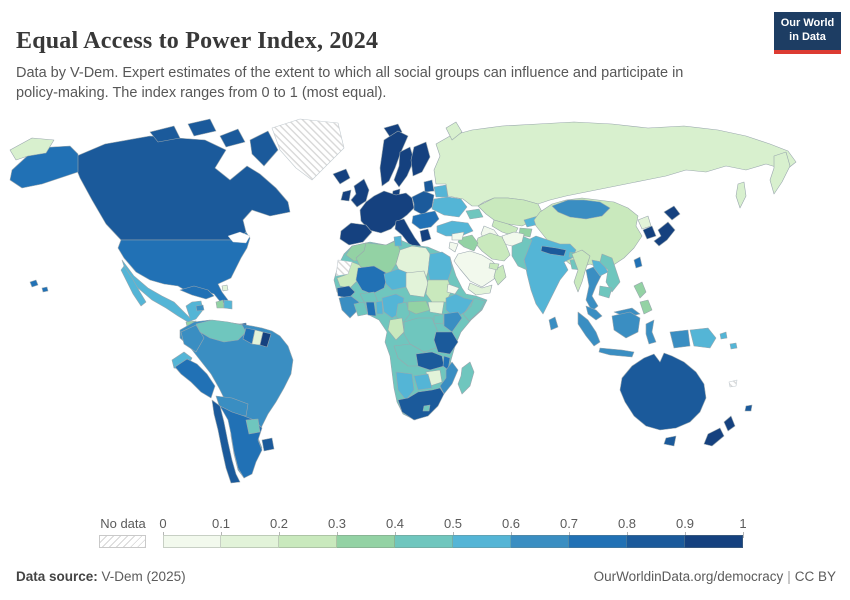  What do you see at coordinates (405, 386) in the screenshot?
I see `country-namibia` at bounding box center [405, 386].